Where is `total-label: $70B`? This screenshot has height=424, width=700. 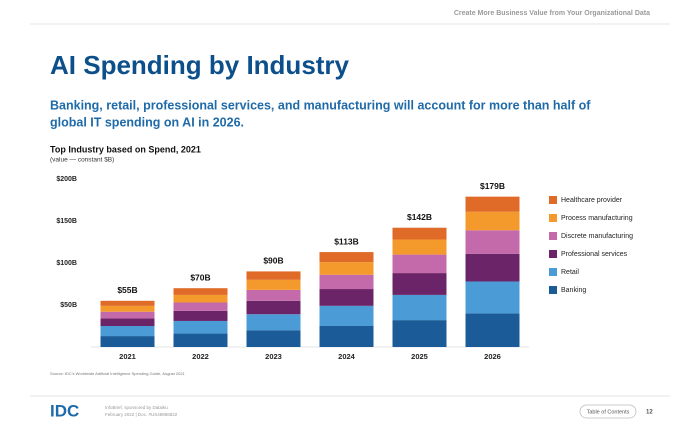 total-label: $70B is located at coordinates (200, 277).